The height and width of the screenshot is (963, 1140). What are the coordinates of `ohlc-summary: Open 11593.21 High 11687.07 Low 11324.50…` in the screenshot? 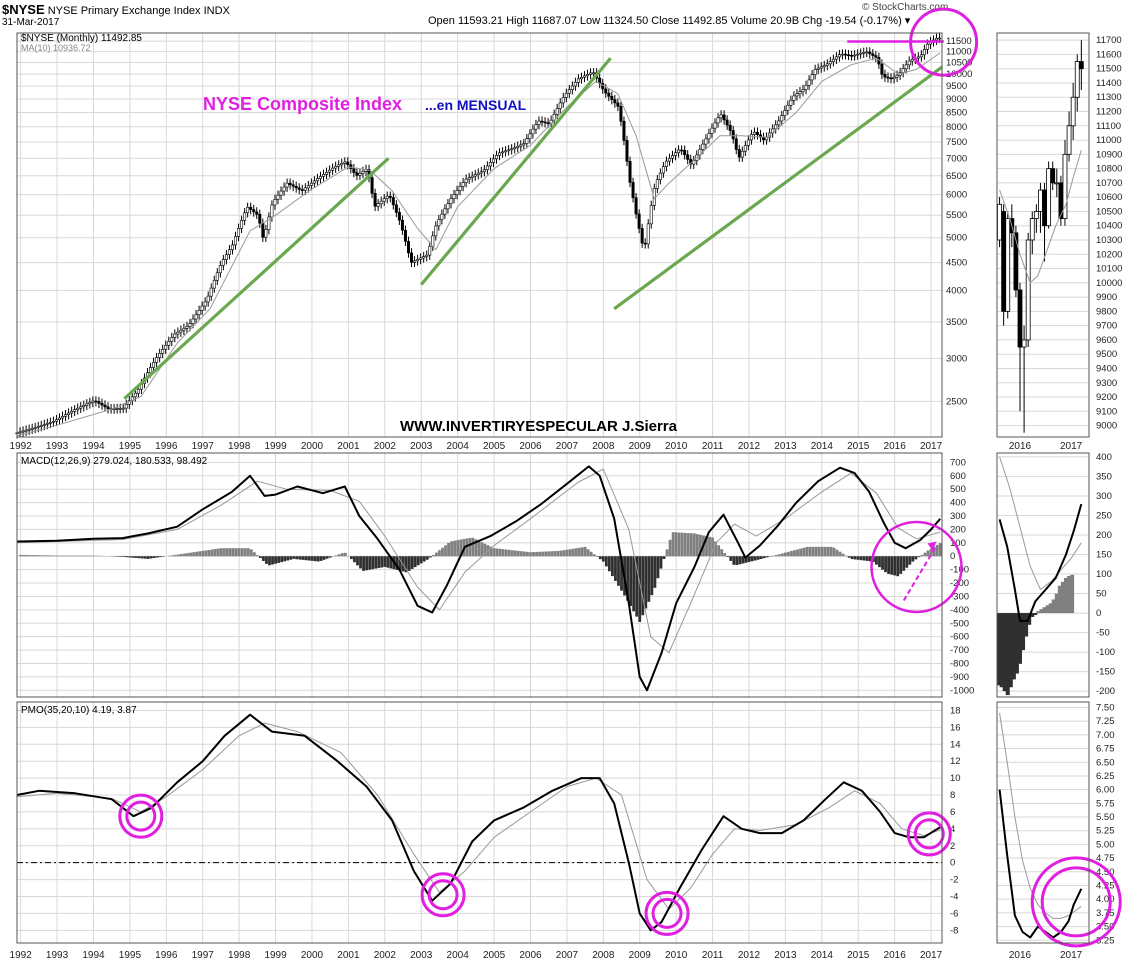 It's located at (669, 21).